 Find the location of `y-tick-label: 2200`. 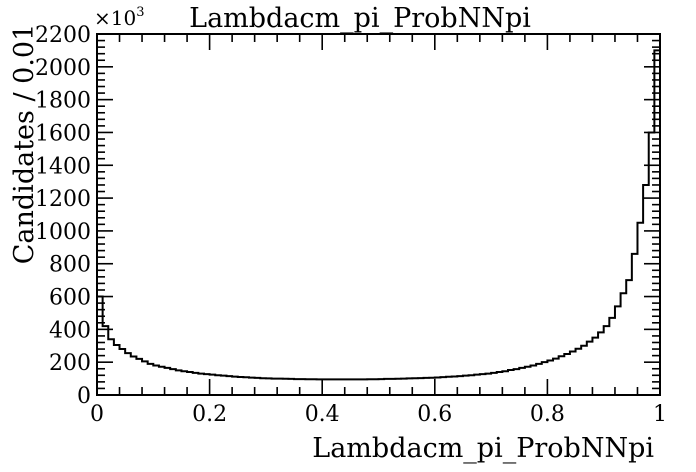

y-tick-label: 2200 is located at coordinates (63, 35).